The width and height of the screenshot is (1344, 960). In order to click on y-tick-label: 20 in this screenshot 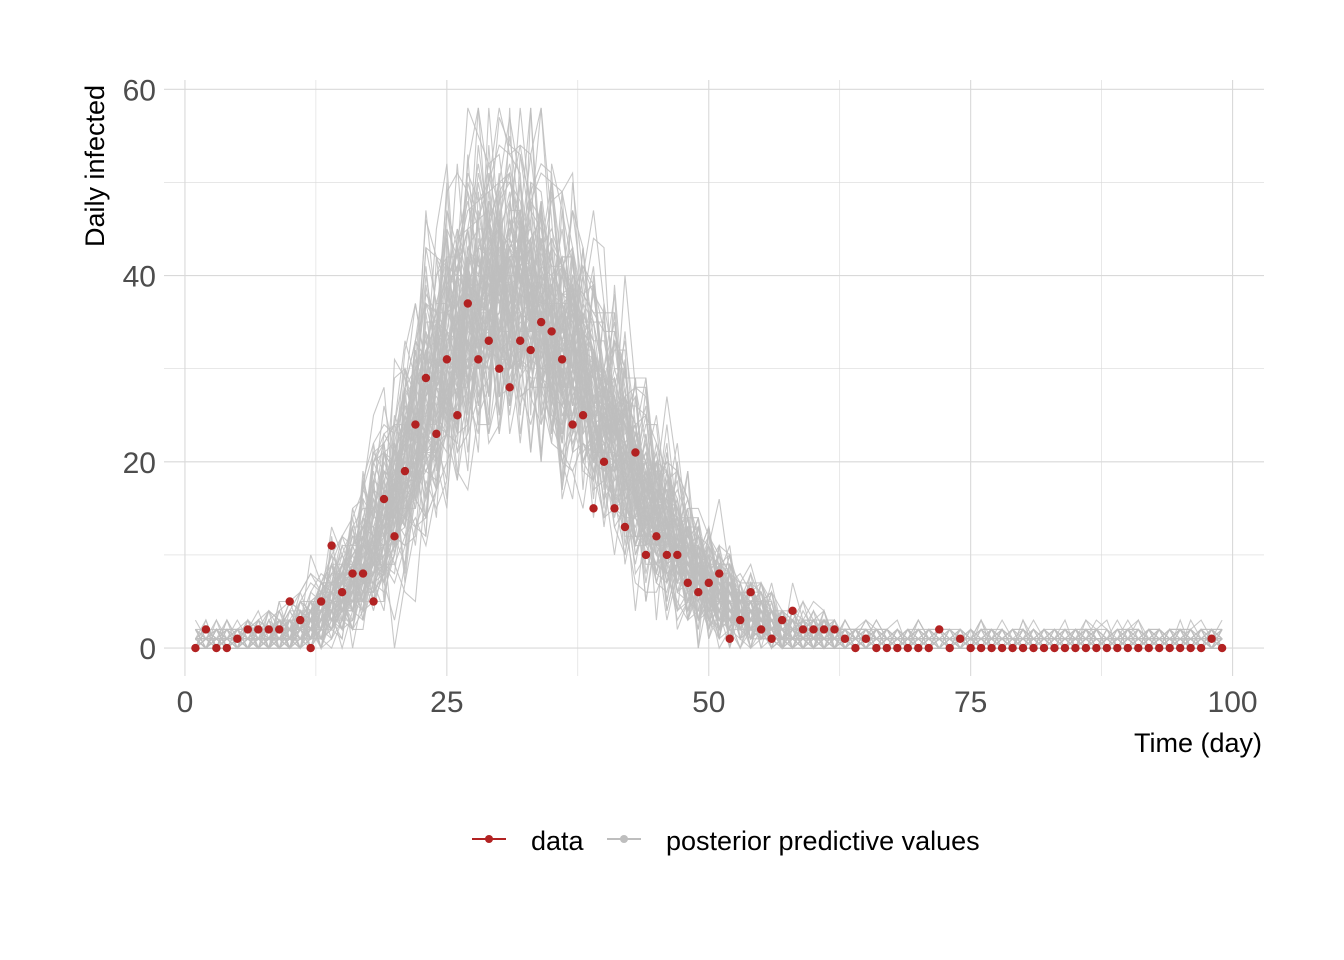, I will do `click(139, 463)`.